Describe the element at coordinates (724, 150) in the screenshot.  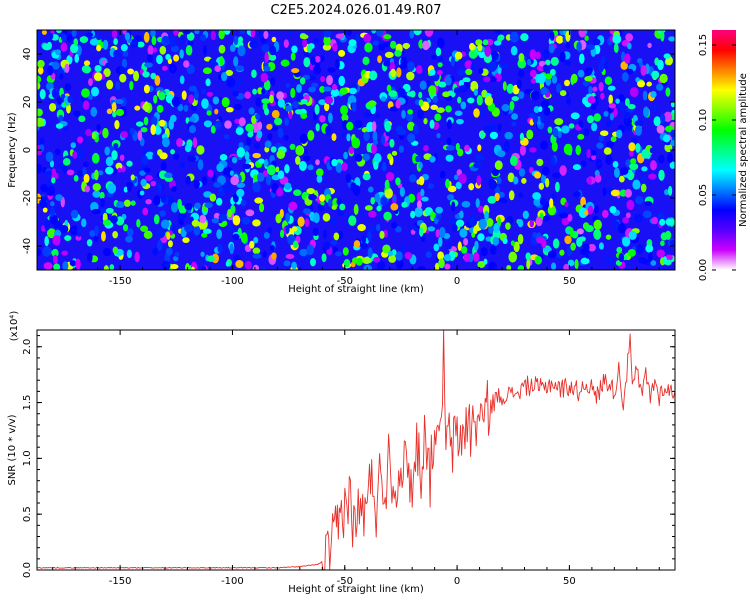
I see `colorbar-gradient` at that location.